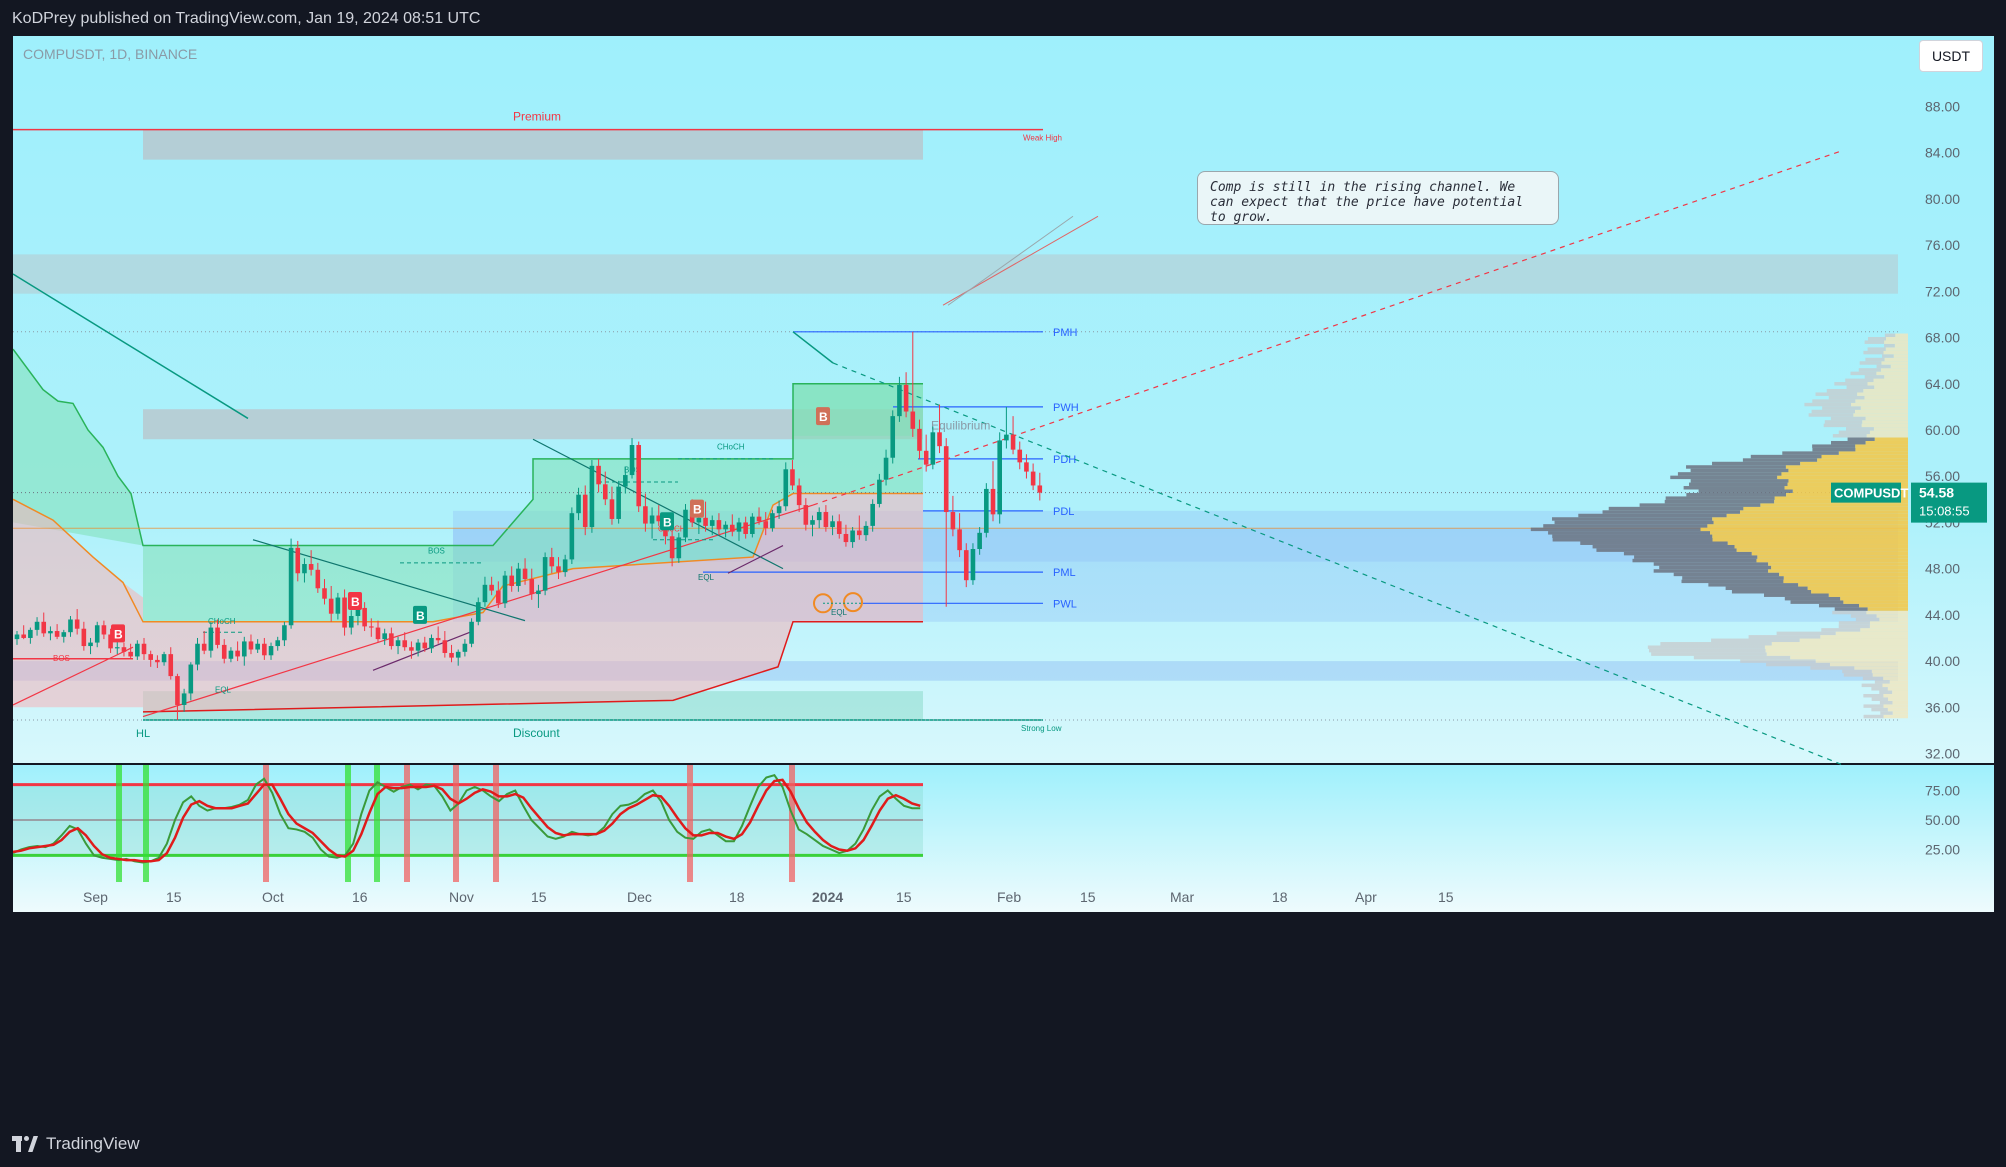 Image resolution: width=2006 pixels, height=1167 pixels. I want to click on tradingview-logo: TradingView, so click(76, 1144).